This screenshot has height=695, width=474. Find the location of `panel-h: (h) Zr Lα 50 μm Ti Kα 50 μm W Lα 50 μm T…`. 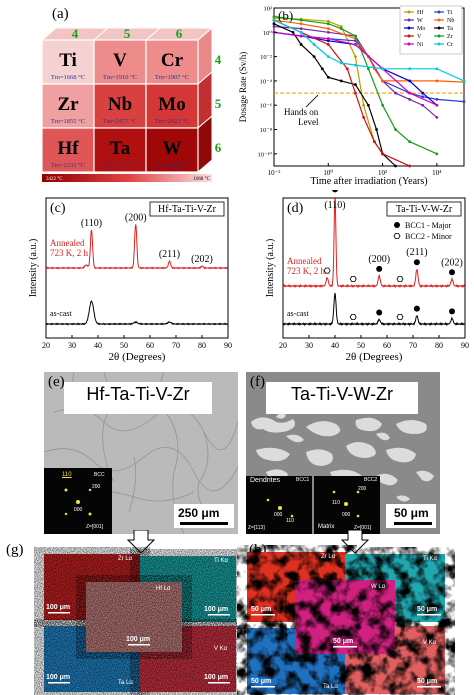

panel-h: (h) Zr Lα 50 μm Ti Kα 50 μm W Lα 50 μm T… is located at coordinates (355, 617).